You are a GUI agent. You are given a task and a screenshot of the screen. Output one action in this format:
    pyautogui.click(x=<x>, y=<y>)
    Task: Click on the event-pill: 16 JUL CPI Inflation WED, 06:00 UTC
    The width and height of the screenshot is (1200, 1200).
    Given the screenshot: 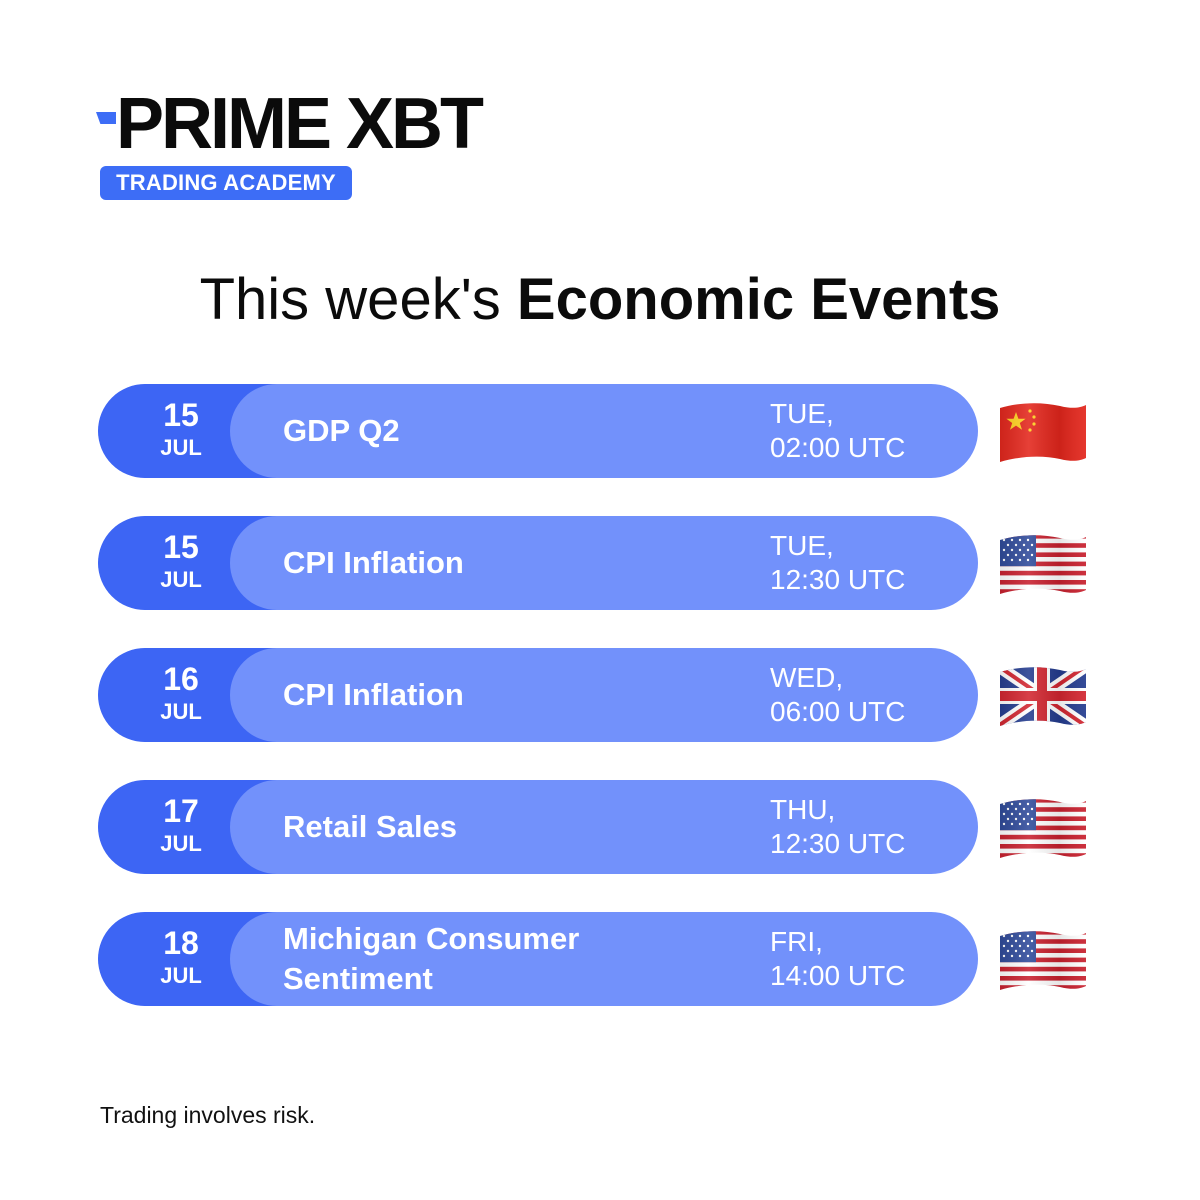 What is the action you would take?
    pyautogui.click(x=538, y=695)
    